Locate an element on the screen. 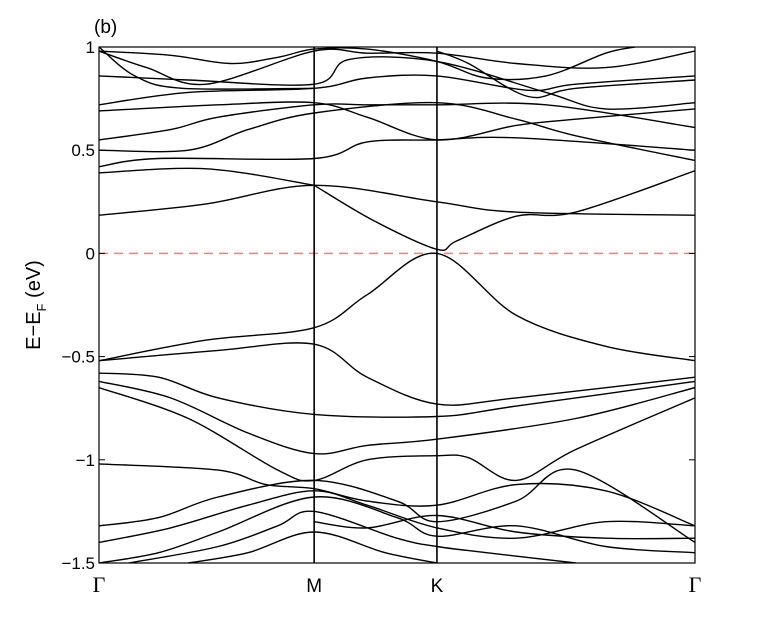 The width and height of the screenshot is (767, 634). y-tick-label: 1 is located at coordinates (90, 47).